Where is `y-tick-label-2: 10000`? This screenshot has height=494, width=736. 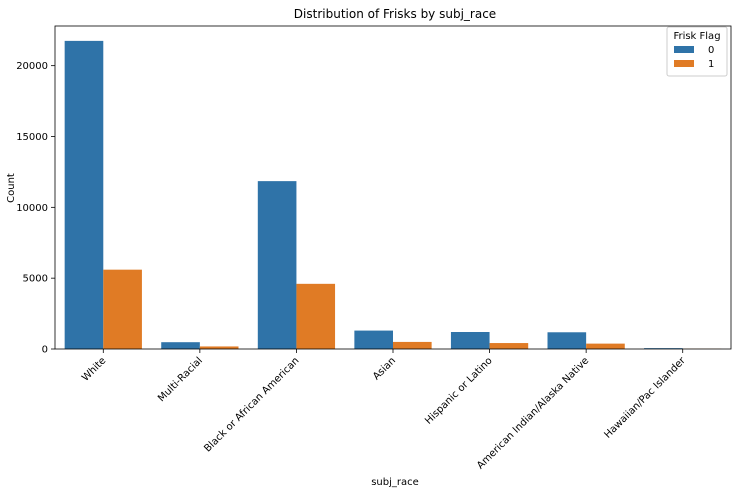 y-tick-label-2: 10000 is located at coordinates (32, 208).